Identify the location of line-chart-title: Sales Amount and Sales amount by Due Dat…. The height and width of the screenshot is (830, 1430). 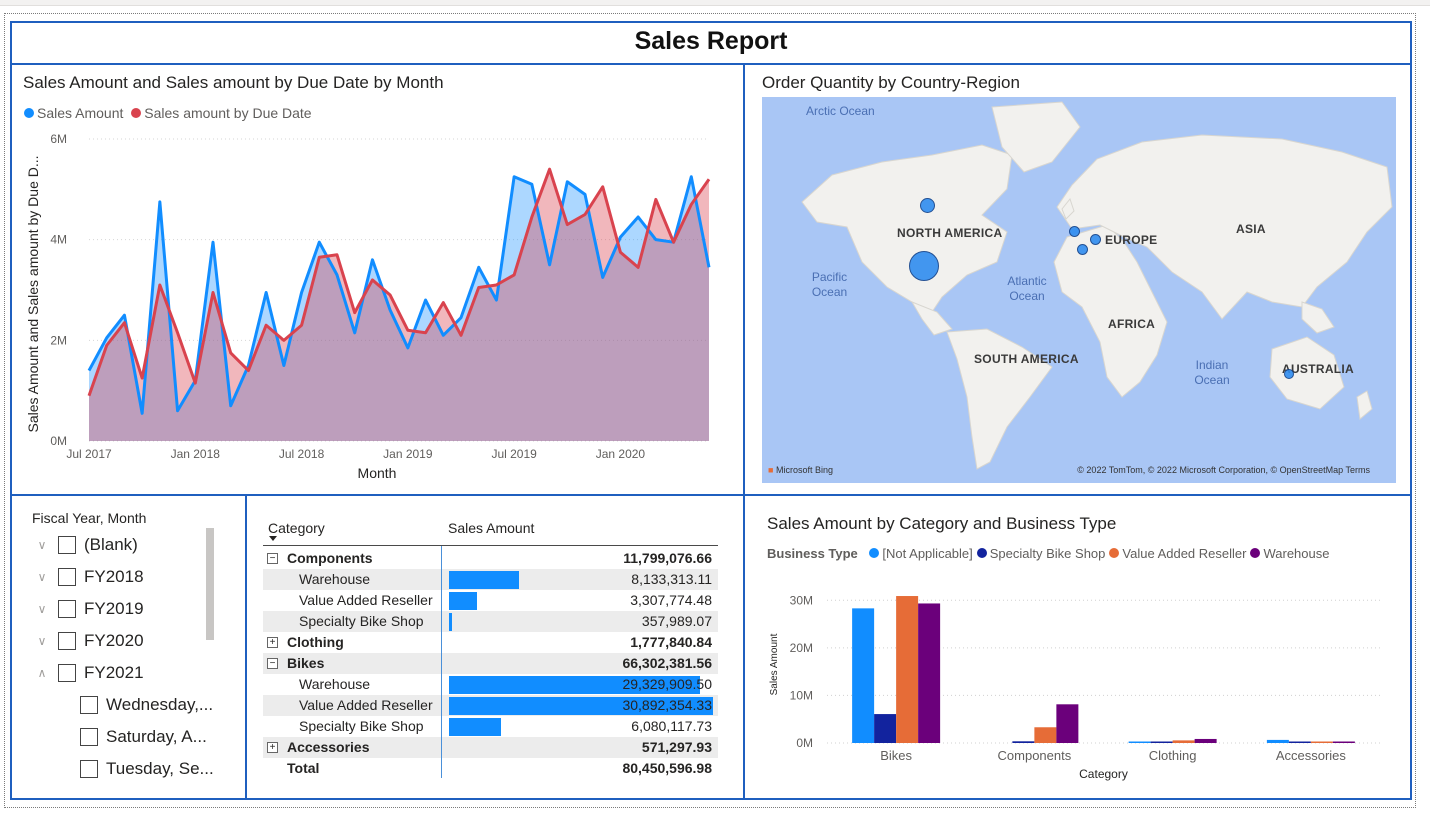
(233, 82).